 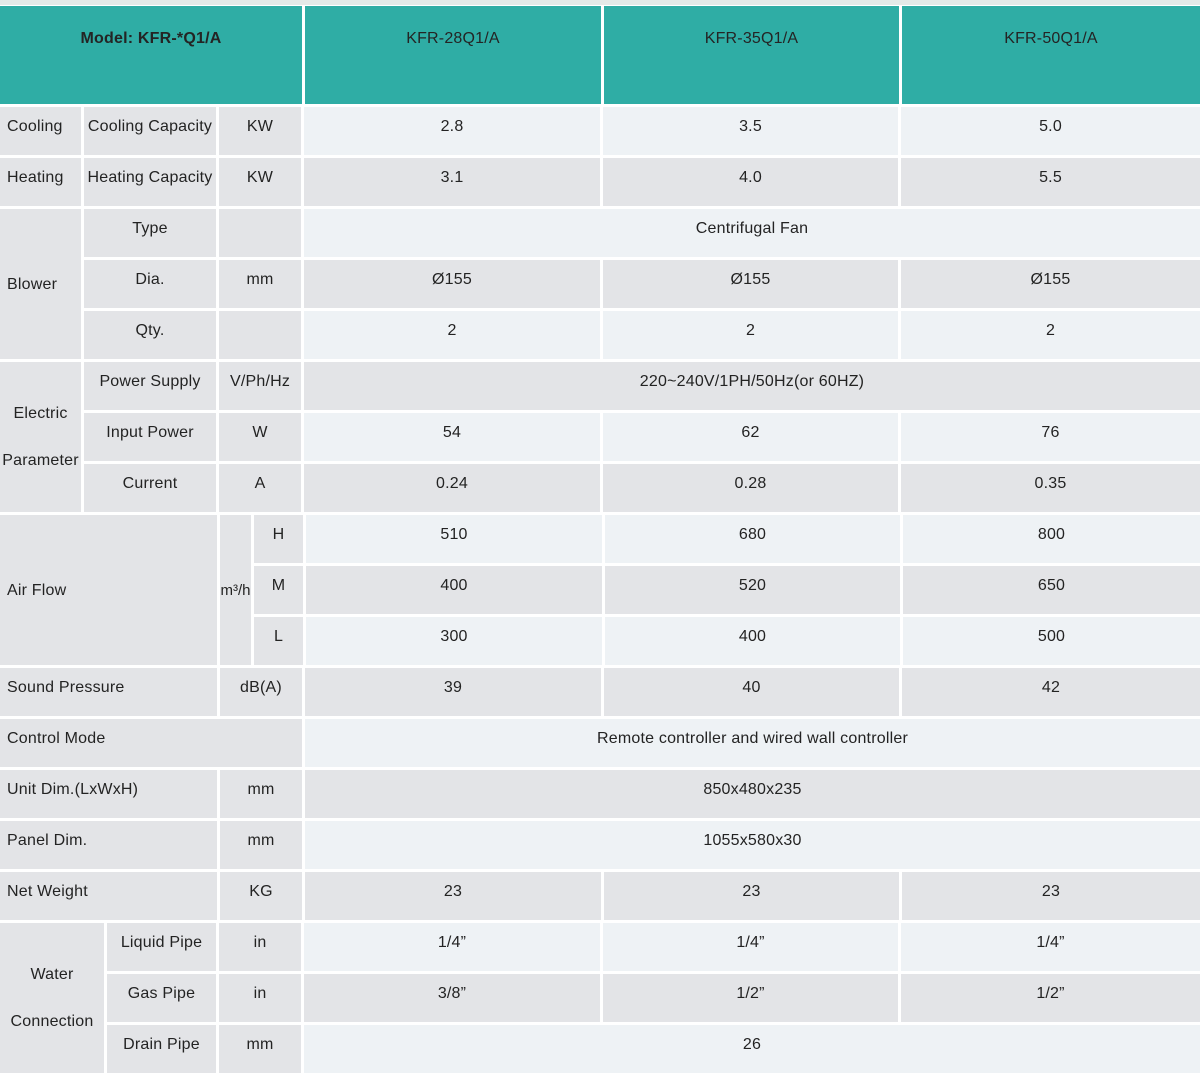 What do you see at coordinates (260, 284) in the screenshot?
I see `blower-dia-unit: mm` at bounding box center [260, 284].